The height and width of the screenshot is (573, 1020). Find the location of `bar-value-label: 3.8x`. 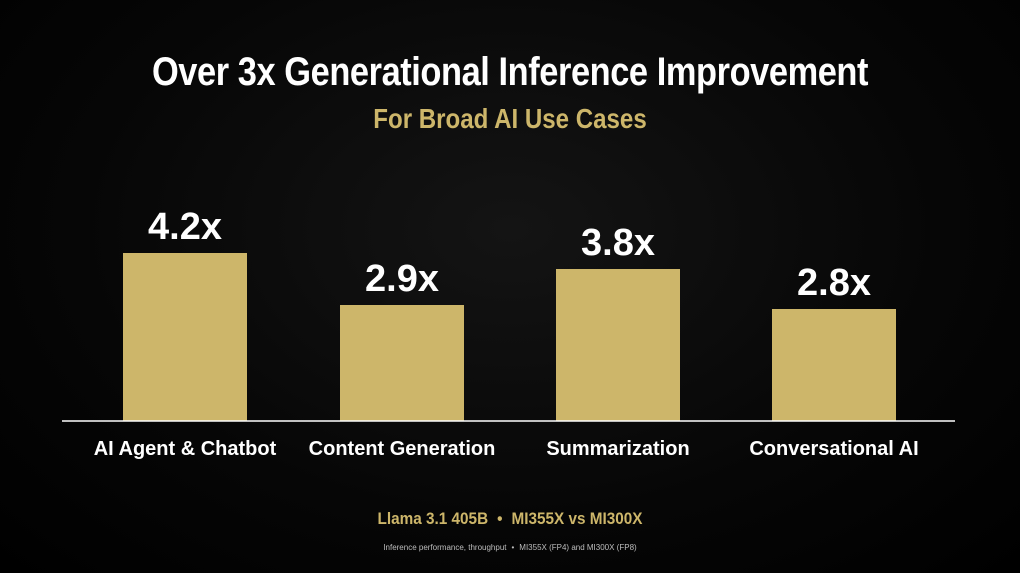

bar-value-label: 3.8x is located at coordinates (618, 243).